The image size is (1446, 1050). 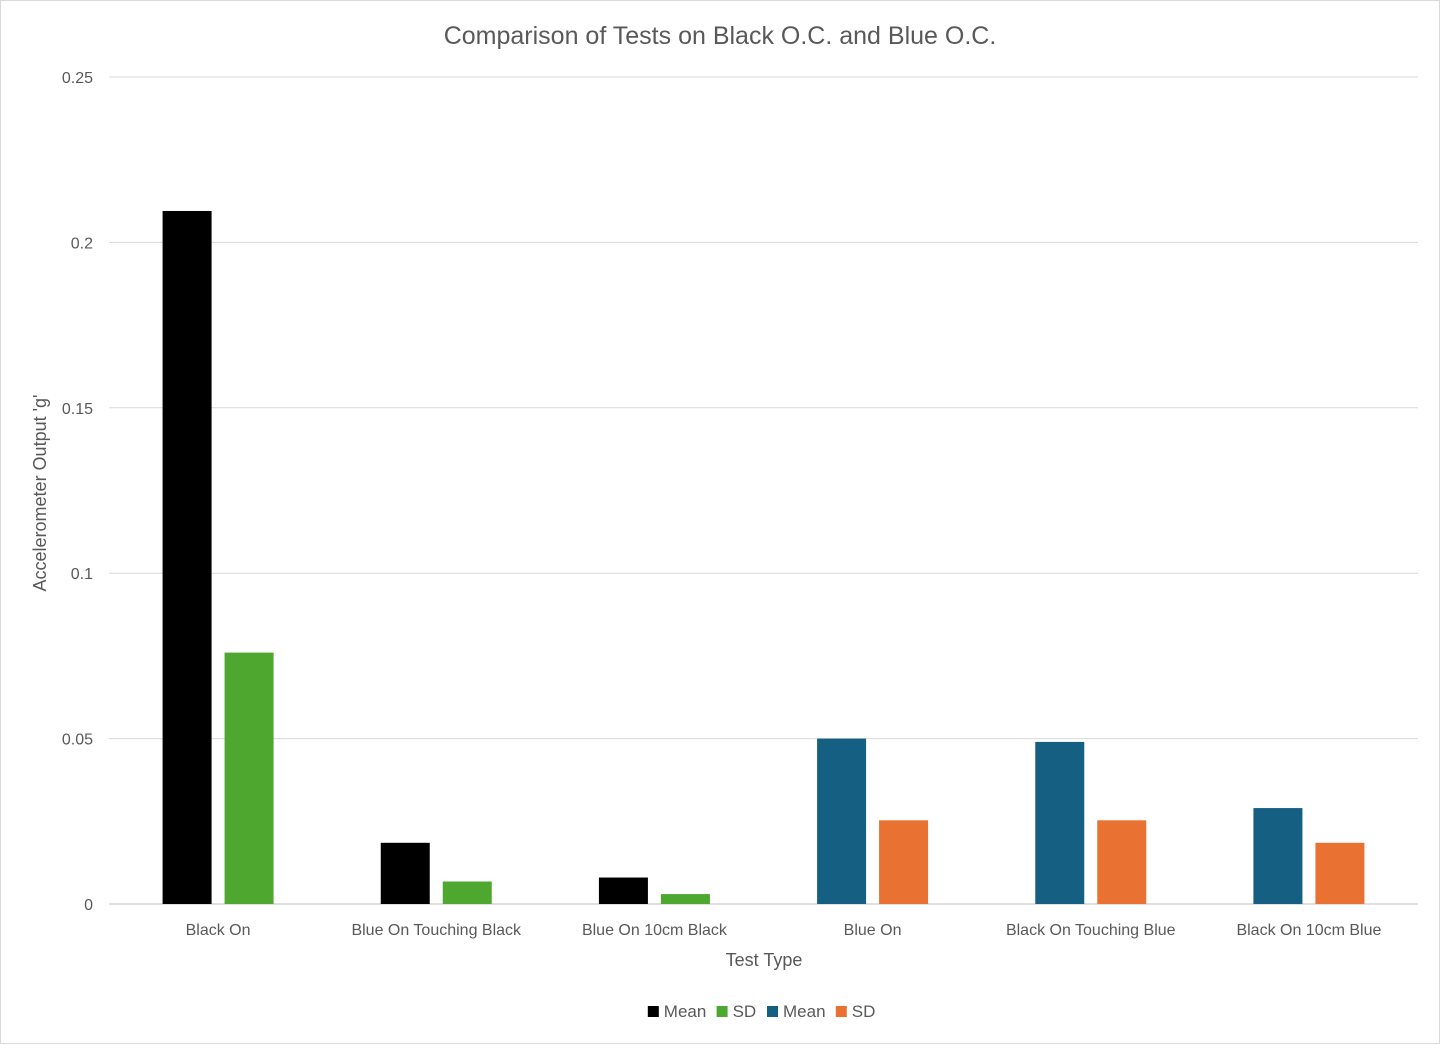 I want to click on y-axis-label: Accelerometer Output 'g', so click(x=40, y=493).